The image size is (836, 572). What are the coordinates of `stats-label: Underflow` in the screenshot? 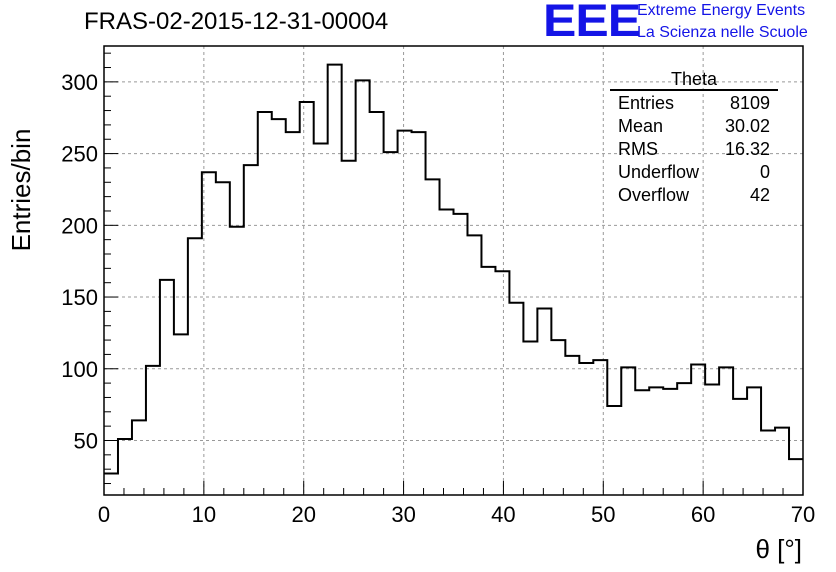 It's located at (659, 172).